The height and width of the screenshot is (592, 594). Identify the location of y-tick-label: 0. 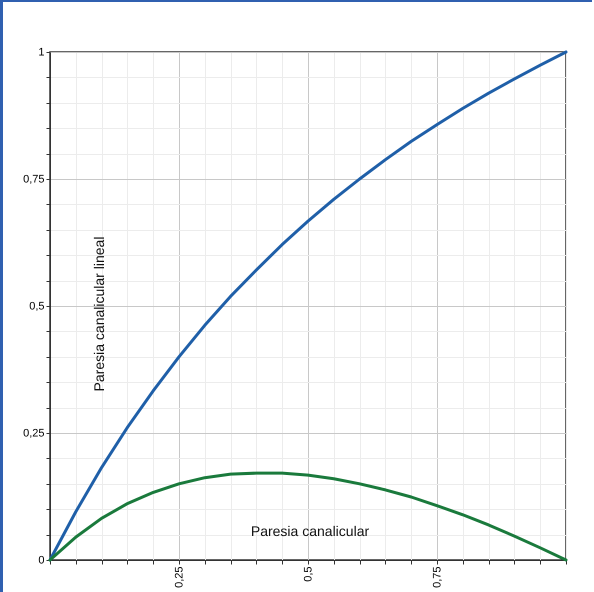
(41, 560).